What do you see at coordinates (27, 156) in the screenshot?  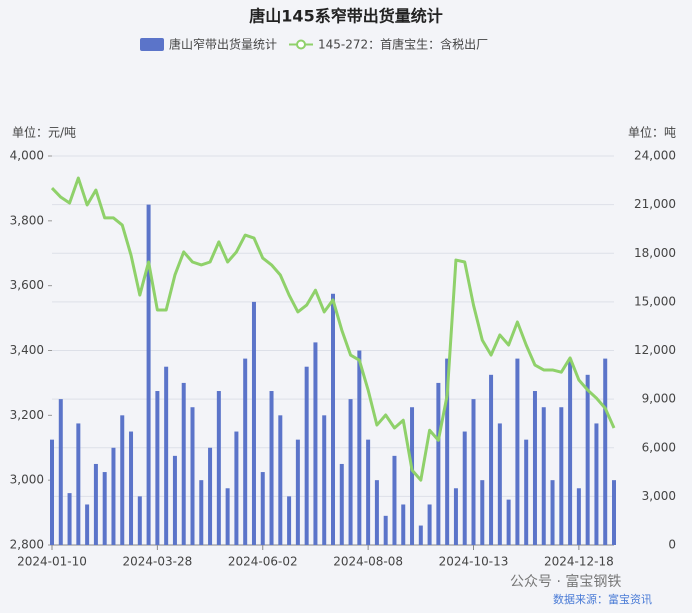 I see `y-tick-label: 4,000` at bounding box center [27, 156].